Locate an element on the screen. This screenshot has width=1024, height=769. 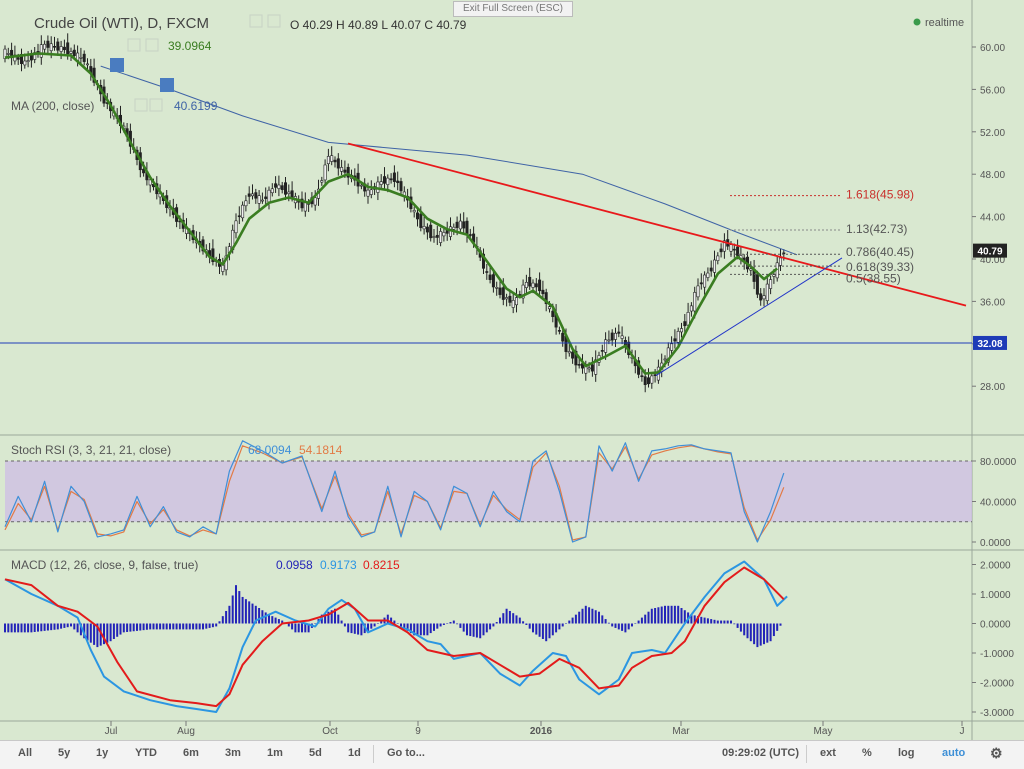
range-1d-button: 1d is located at coordinates (354, 753).